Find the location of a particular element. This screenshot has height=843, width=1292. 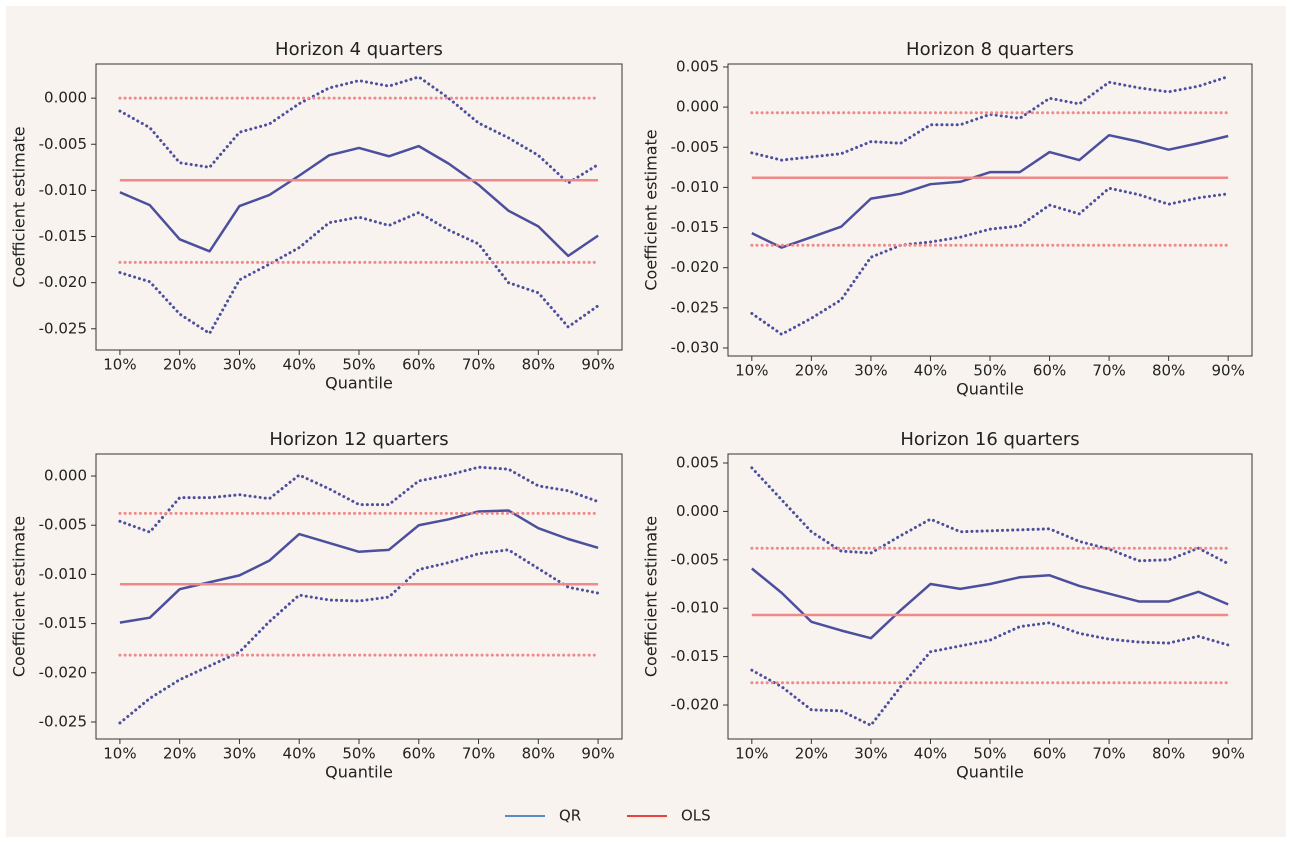

legend-label: OLS is located at coordinates (696, 816).